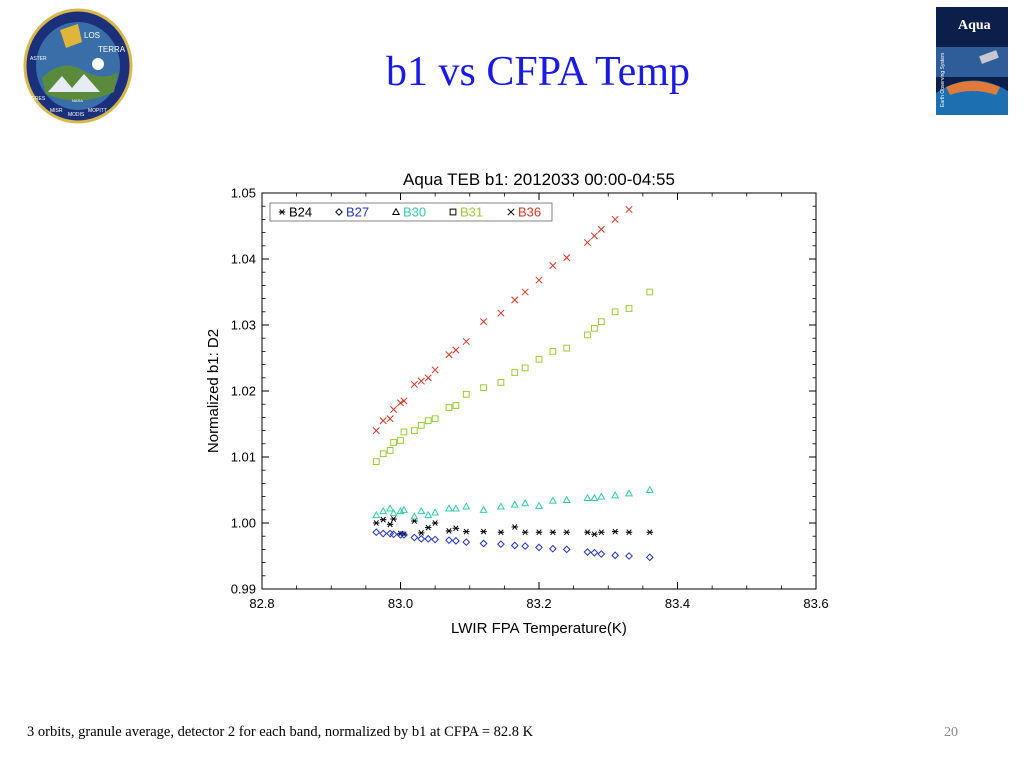 This screenshot has height=768, width=1024. What do you see at coordinates (511, 212) in the screenshot?
I see `legend-marker-b36` at bounding box center [511, 212].